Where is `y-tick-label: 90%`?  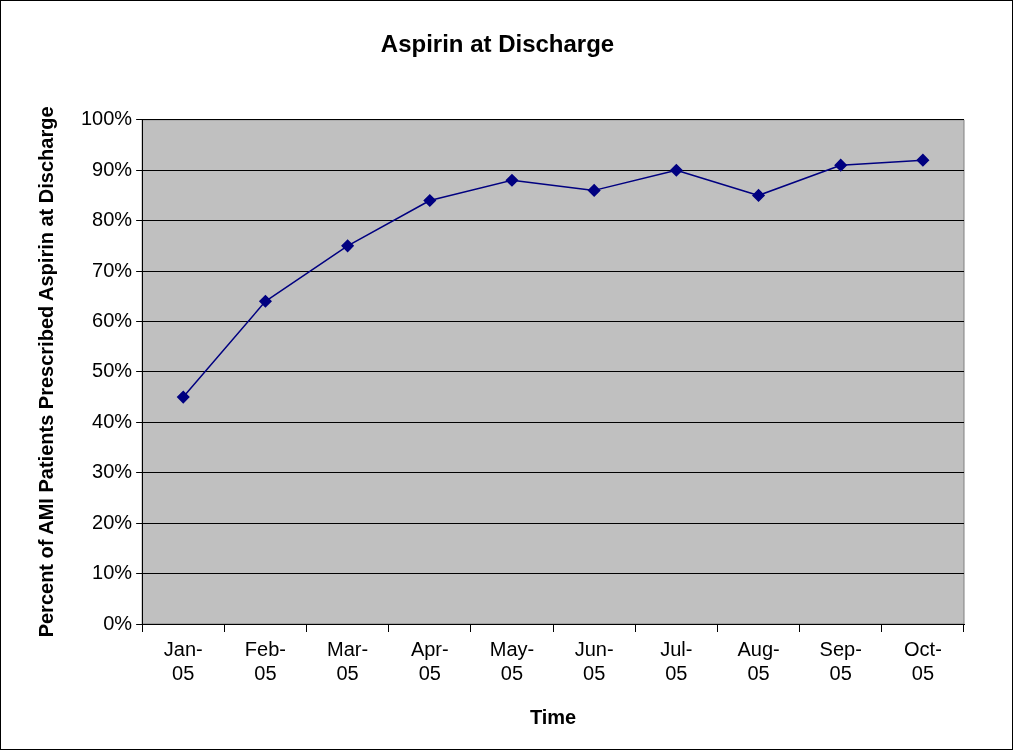 y-tick-label: 90% is located at coordinates (112, 168).